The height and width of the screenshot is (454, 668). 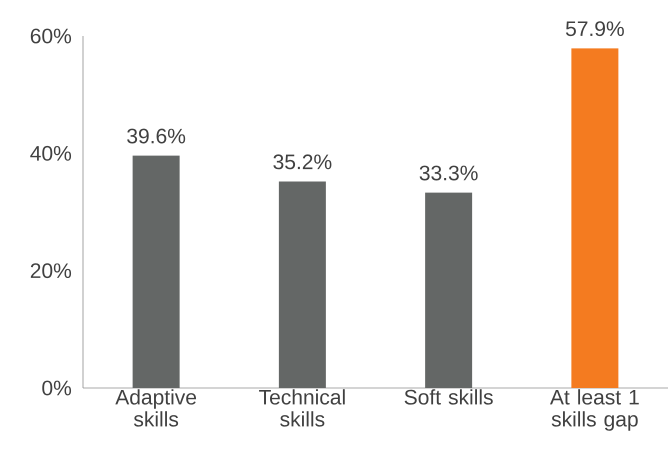 I want to click on x-tick-label: At least 1 skills gap, so click(x=594, y=410).